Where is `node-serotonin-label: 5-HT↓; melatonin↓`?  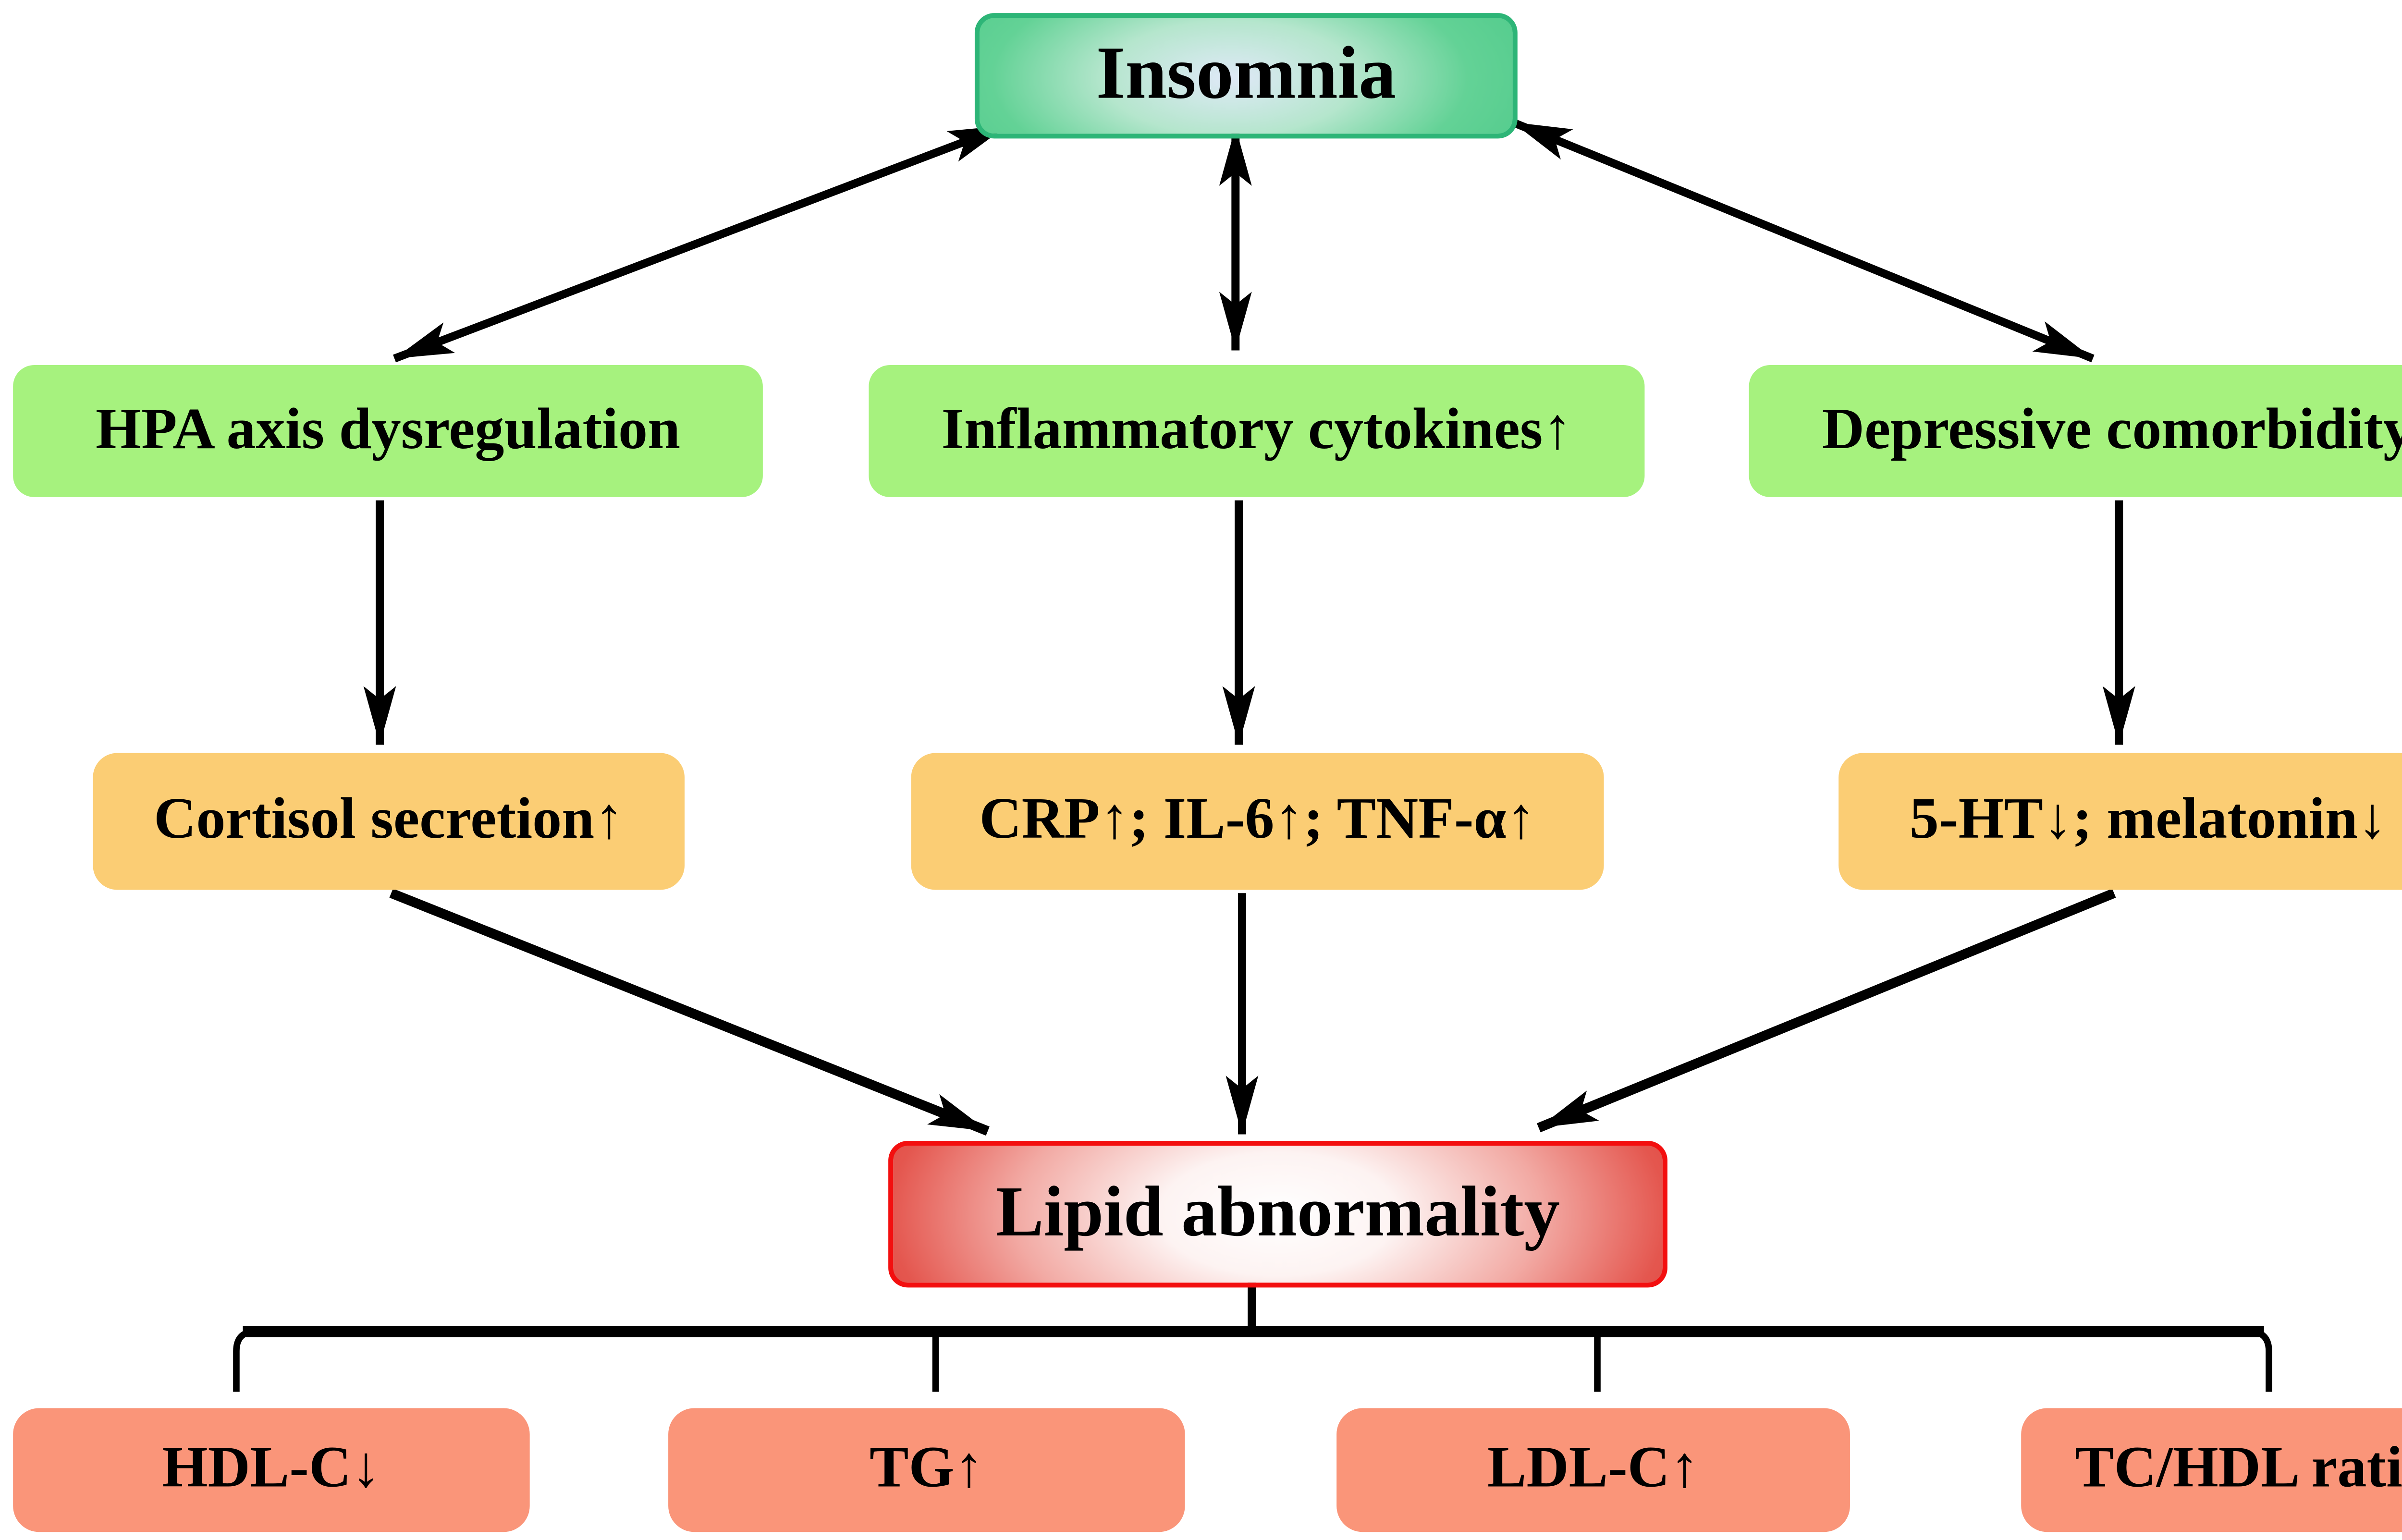
node-serotonin-label: 5-HT↓; melatonin↓ is located at coordinates (2148, 818).